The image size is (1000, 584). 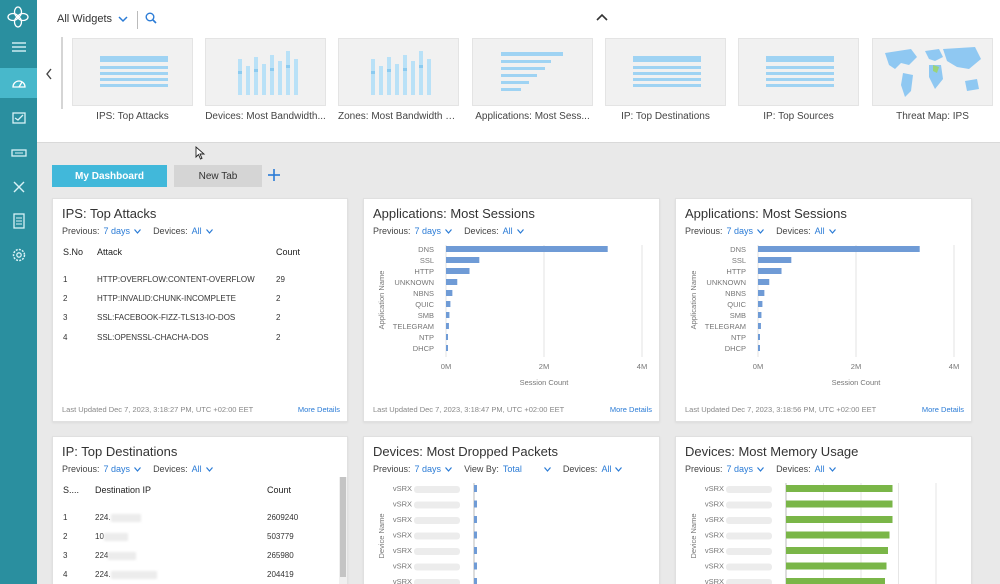 I want to click on dropped-packets-chart: vSRX vSRX vSRX vSRX vSRX vSRX vSRX Device Name, so click(x=427, y=533).